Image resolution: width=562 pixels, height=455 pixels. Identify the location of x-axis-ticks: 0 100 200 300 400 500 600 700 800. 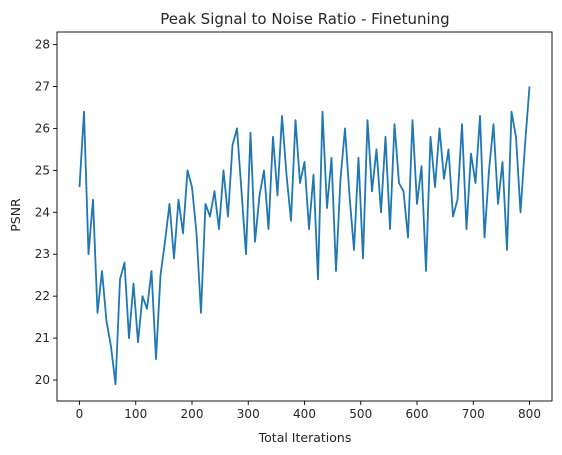
(308, 411).